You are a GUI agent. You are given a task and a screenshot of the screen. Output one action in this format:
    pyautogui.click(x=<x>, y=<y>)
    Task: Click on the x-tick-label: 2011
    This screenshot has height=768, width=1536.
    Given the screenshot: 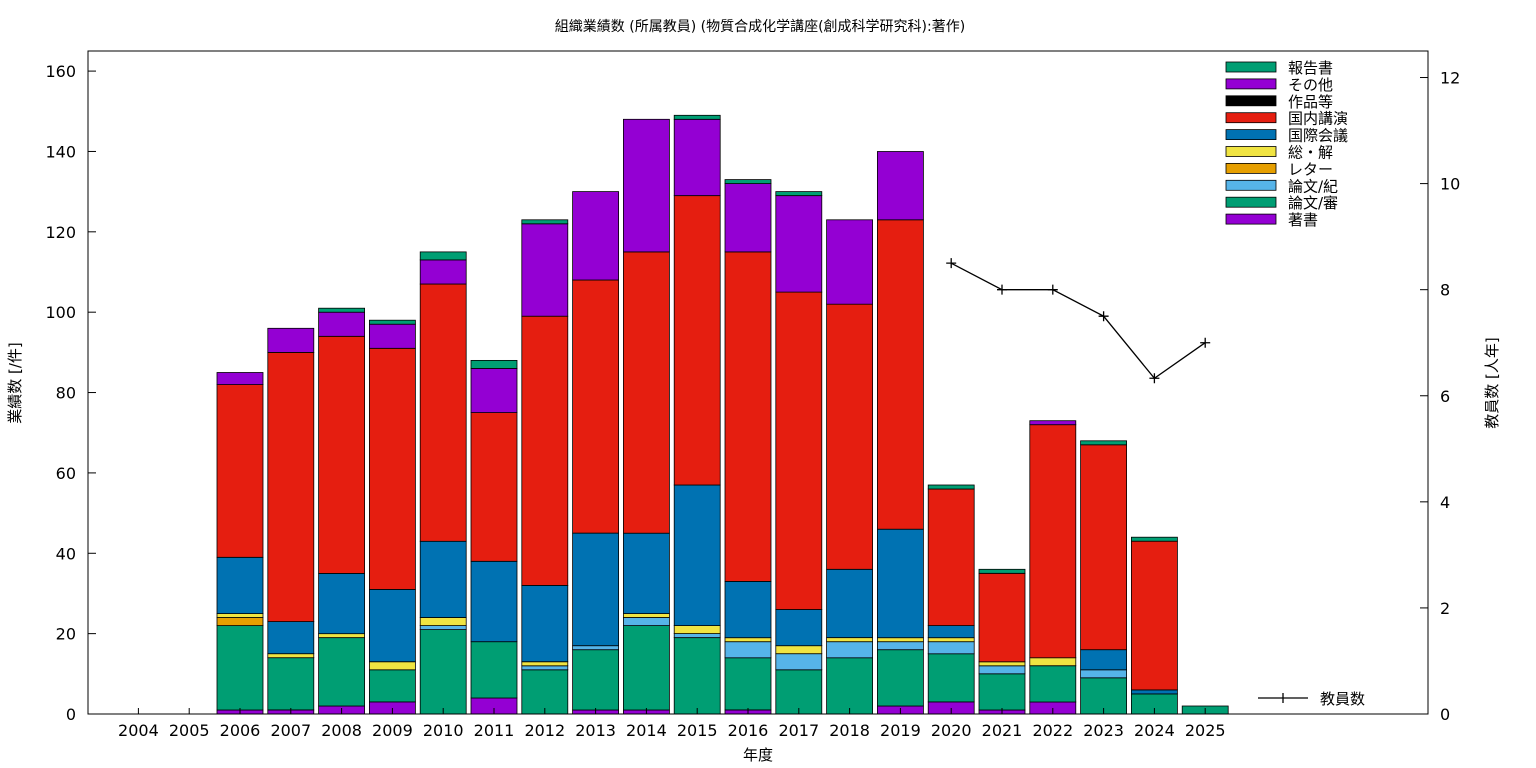 What is the action you would take?
    pyautogui.click(x=494, y=730)
    